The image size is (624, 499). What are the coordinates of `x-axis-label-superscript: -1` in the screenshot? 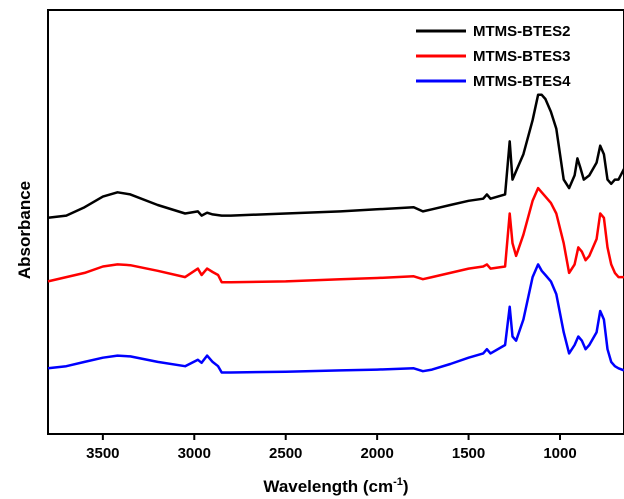 It's located at (398, 482).